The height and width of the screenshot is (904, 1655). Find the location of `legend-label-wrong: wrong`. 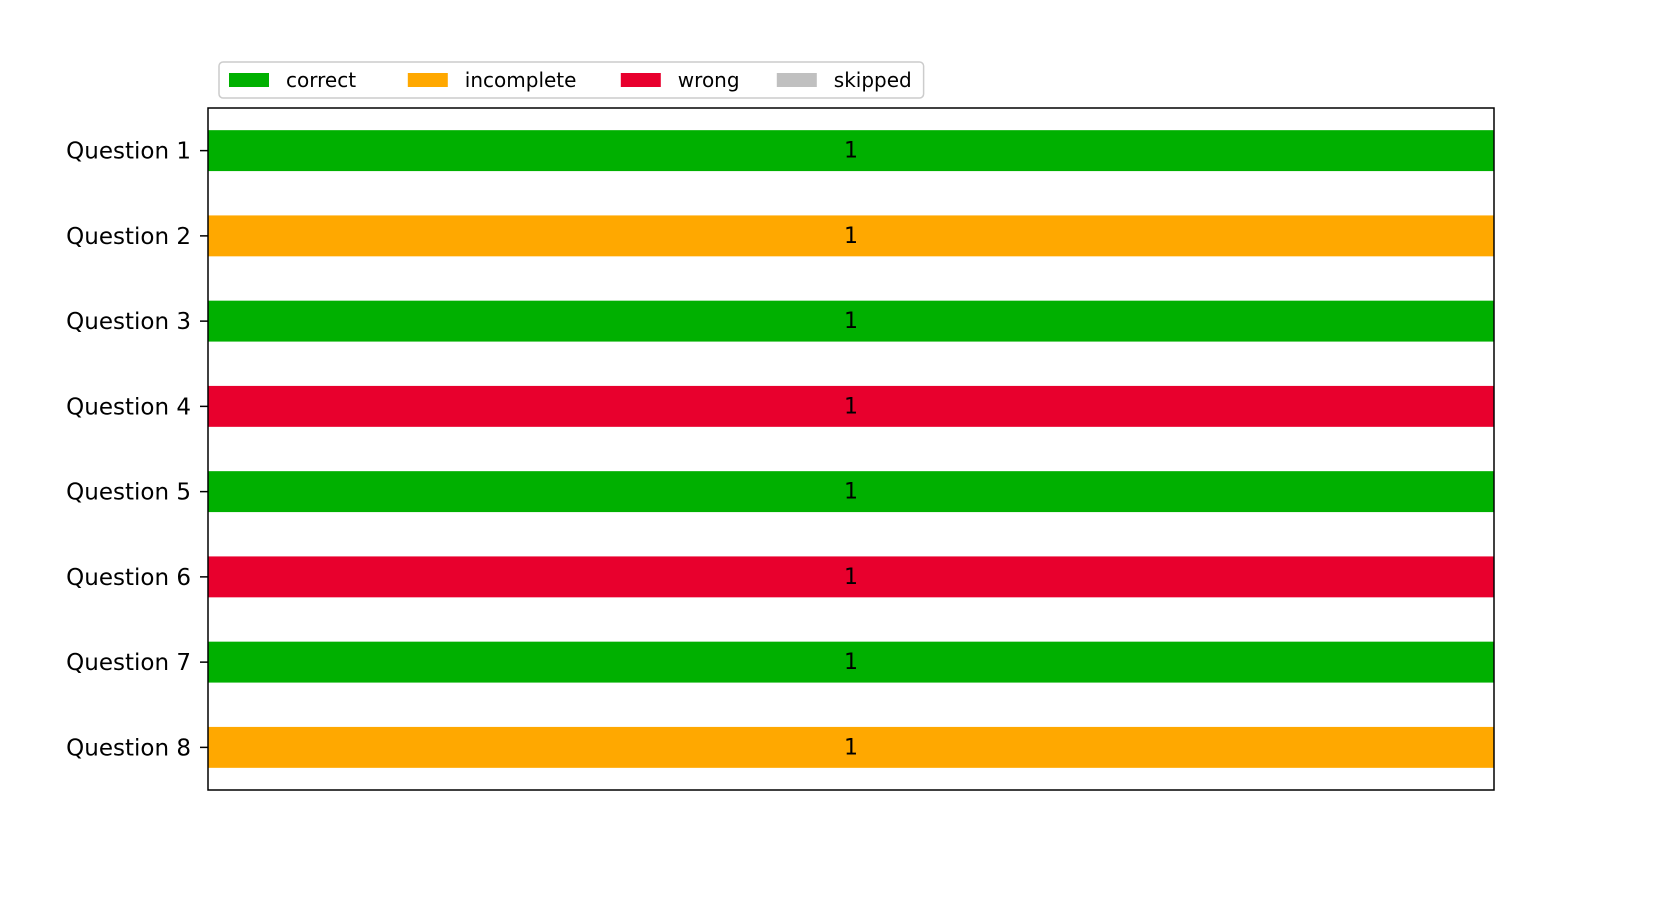

legend-label-wrong: wrong is located at coordinates (709, 80).